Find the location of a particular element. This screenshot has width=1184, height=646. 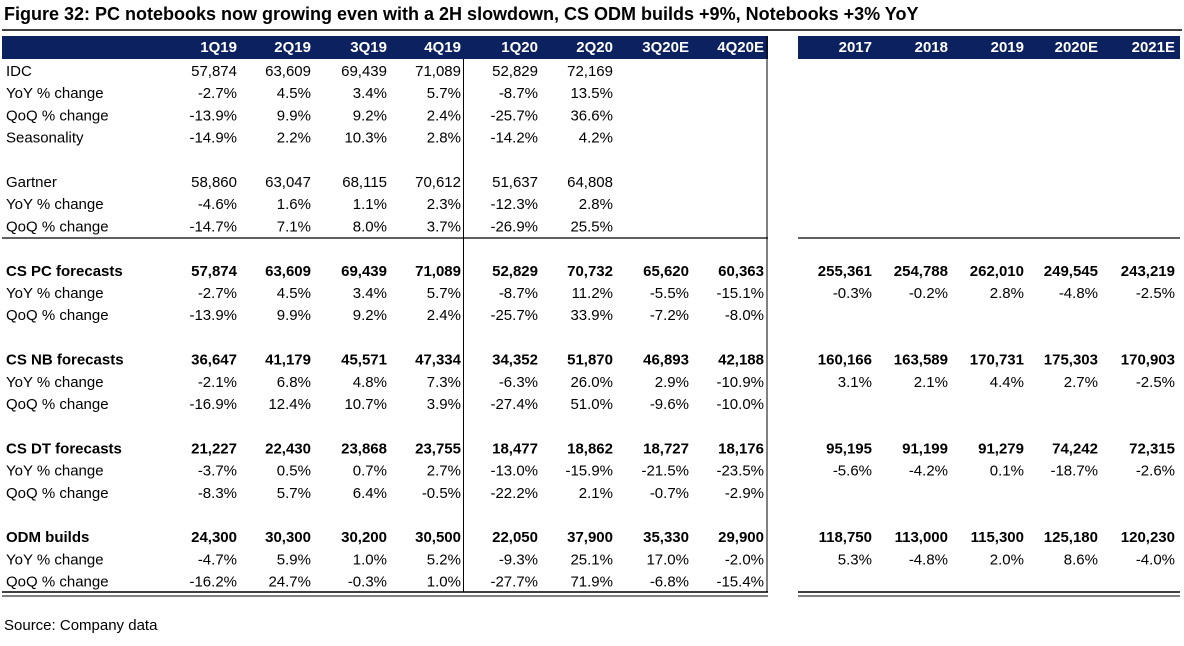

cell: 10.7% is located at coordinates (365, 404).